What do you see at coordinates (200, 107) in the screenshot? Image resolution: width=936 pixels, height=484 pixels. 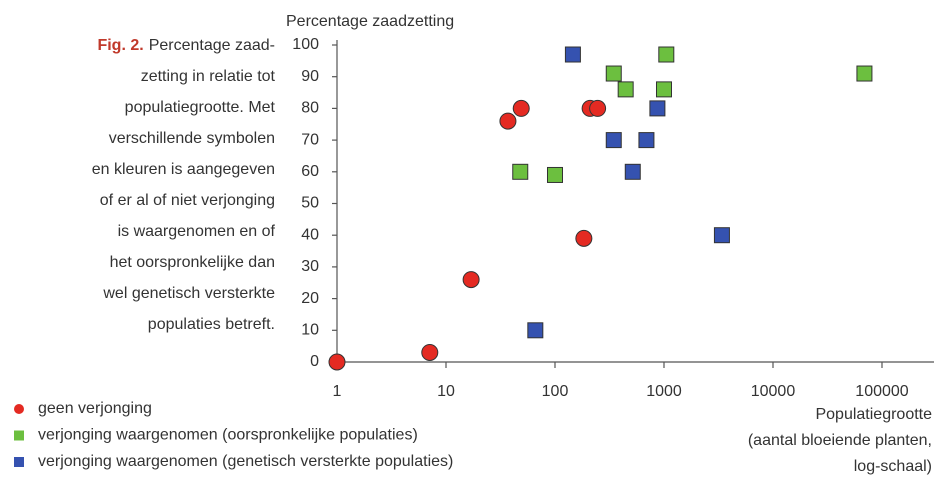 I see `caption-line: populatiegrootte. Met` at bounding box center [200, 107].